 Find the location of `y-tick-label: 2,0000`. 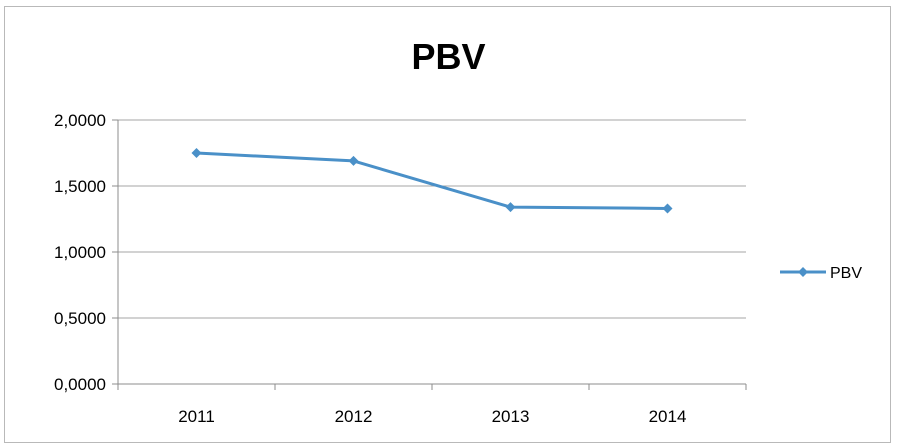

y-tick-label: 2,0000 is located at coordinates (80, 120).